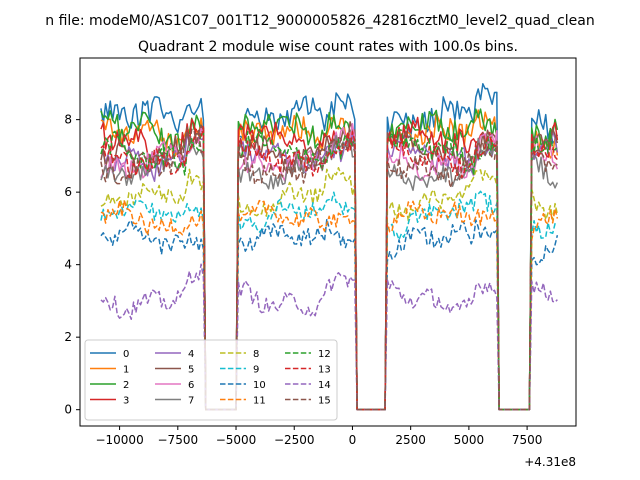 Image resolution: width=640 pixels, height=480 pixels. Describe the element at coordinates (324, 370) in the screenshot. I see `legend-label-13: 13` at that location.